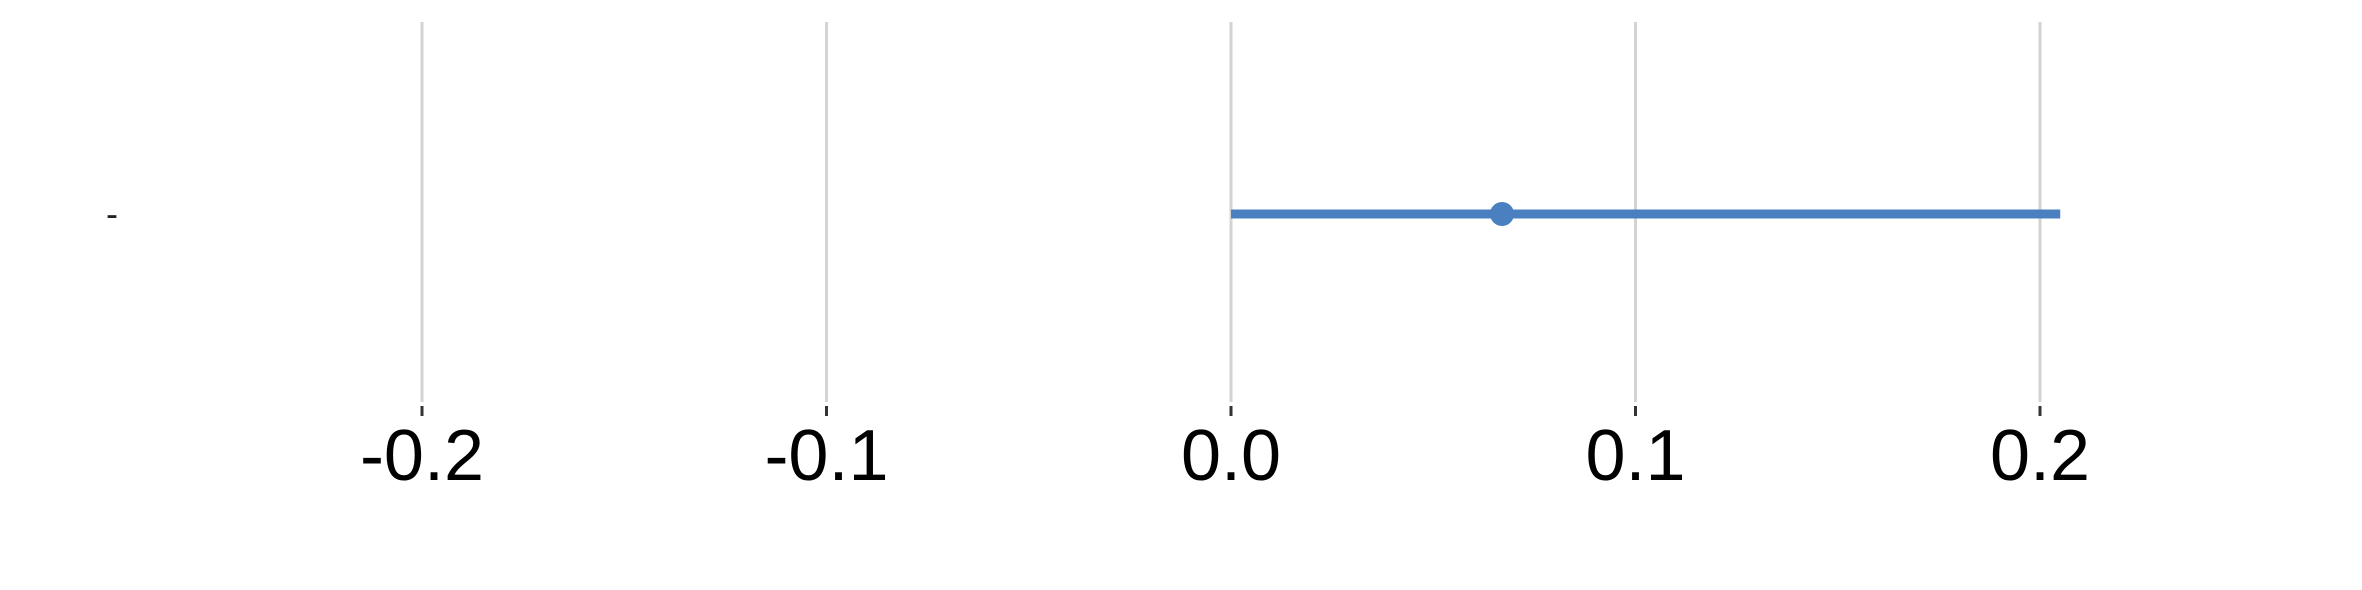 The width and height of the screenshot is (2362, 590). I want to click on row-labels: -, so click(112, 213).